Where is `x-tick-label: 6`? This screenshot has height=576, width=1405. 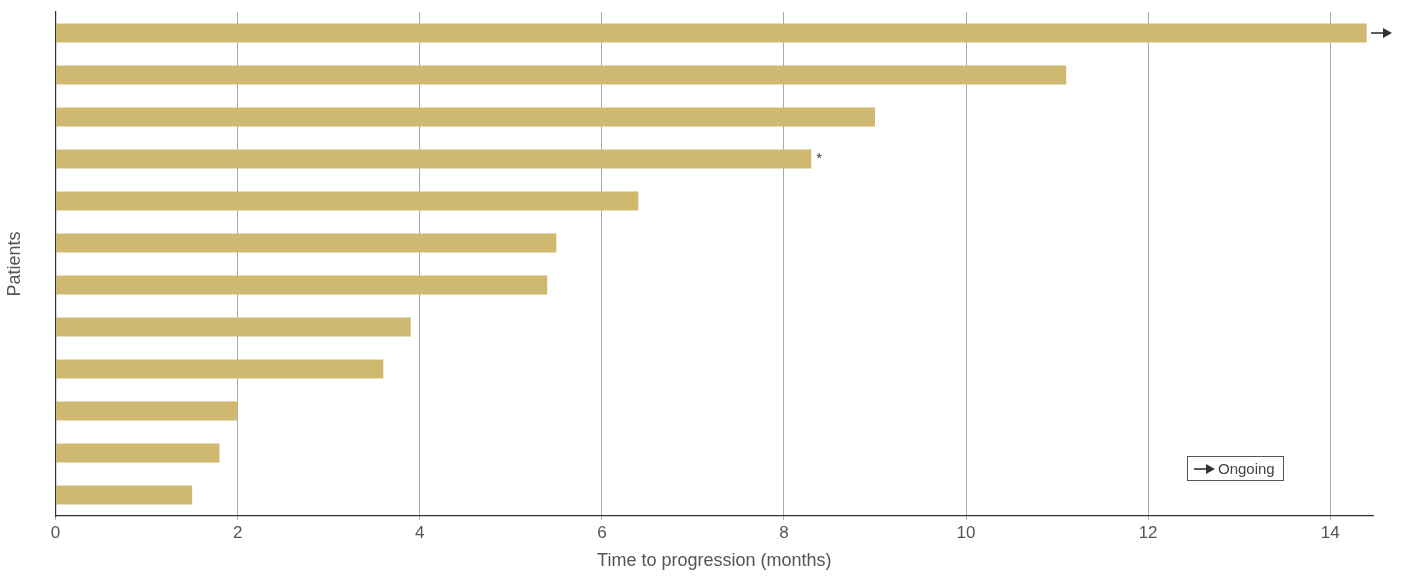
x-tick-label: 6 is located at coordinates (602, 532).